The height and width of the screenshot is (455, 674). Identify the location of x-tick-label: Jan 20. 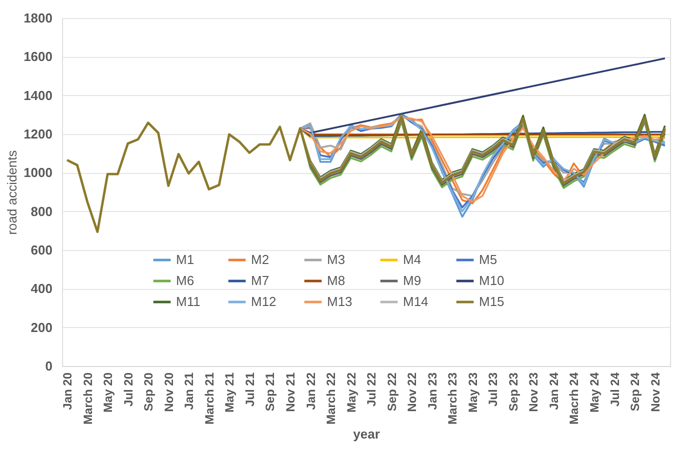
(67, 391).